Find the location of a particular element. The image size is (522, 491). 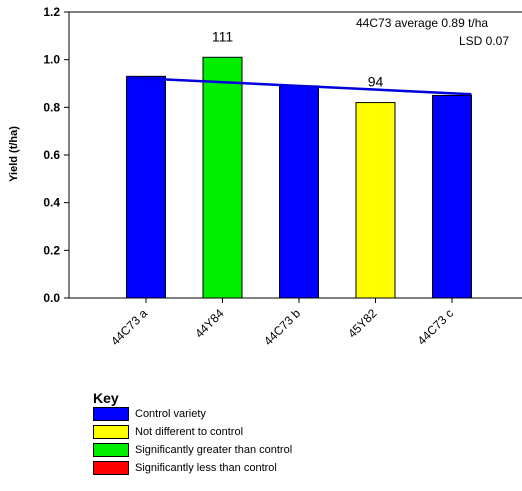

legend-item: Control variety is located at coordinates (192, 414).